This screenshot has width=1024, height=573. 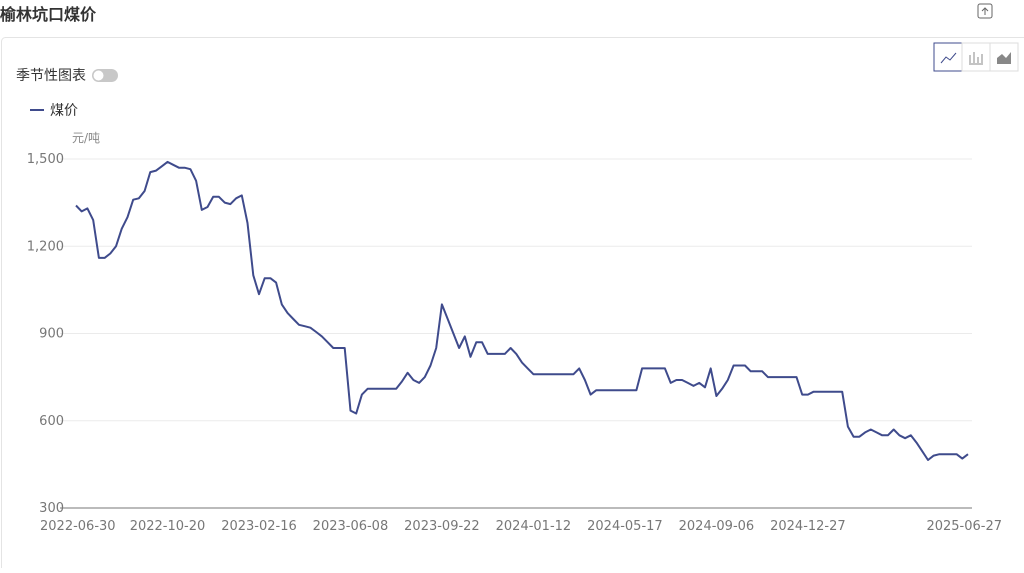 What do you see at coordinates (78, 526) in the screenshot?
I see `x-tick-label: 2022-06-30` at bounding box center [78, 526].